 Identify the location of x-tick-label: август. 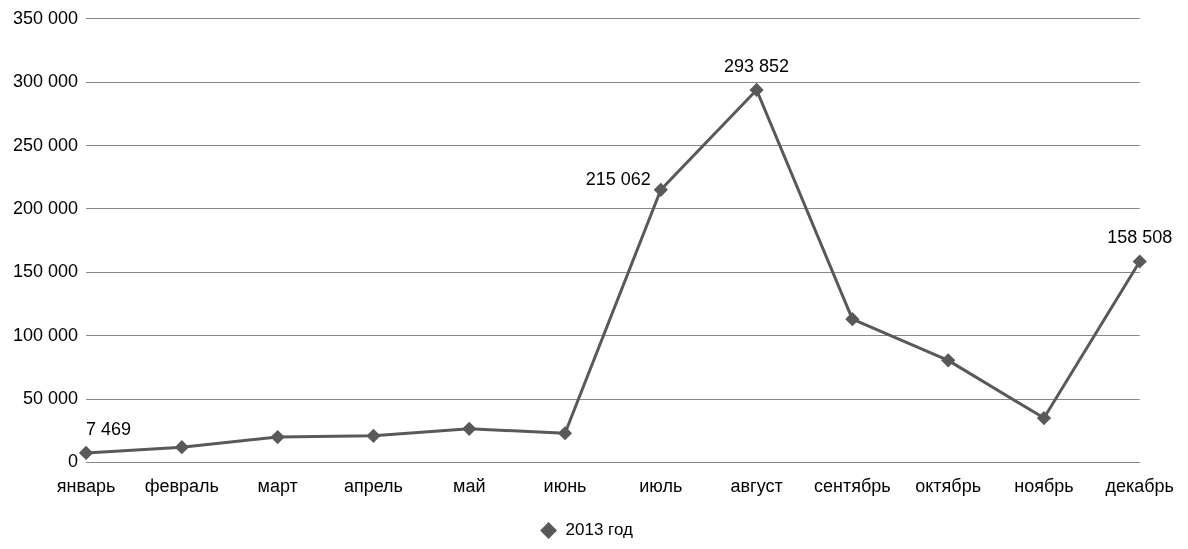
(756, 486).